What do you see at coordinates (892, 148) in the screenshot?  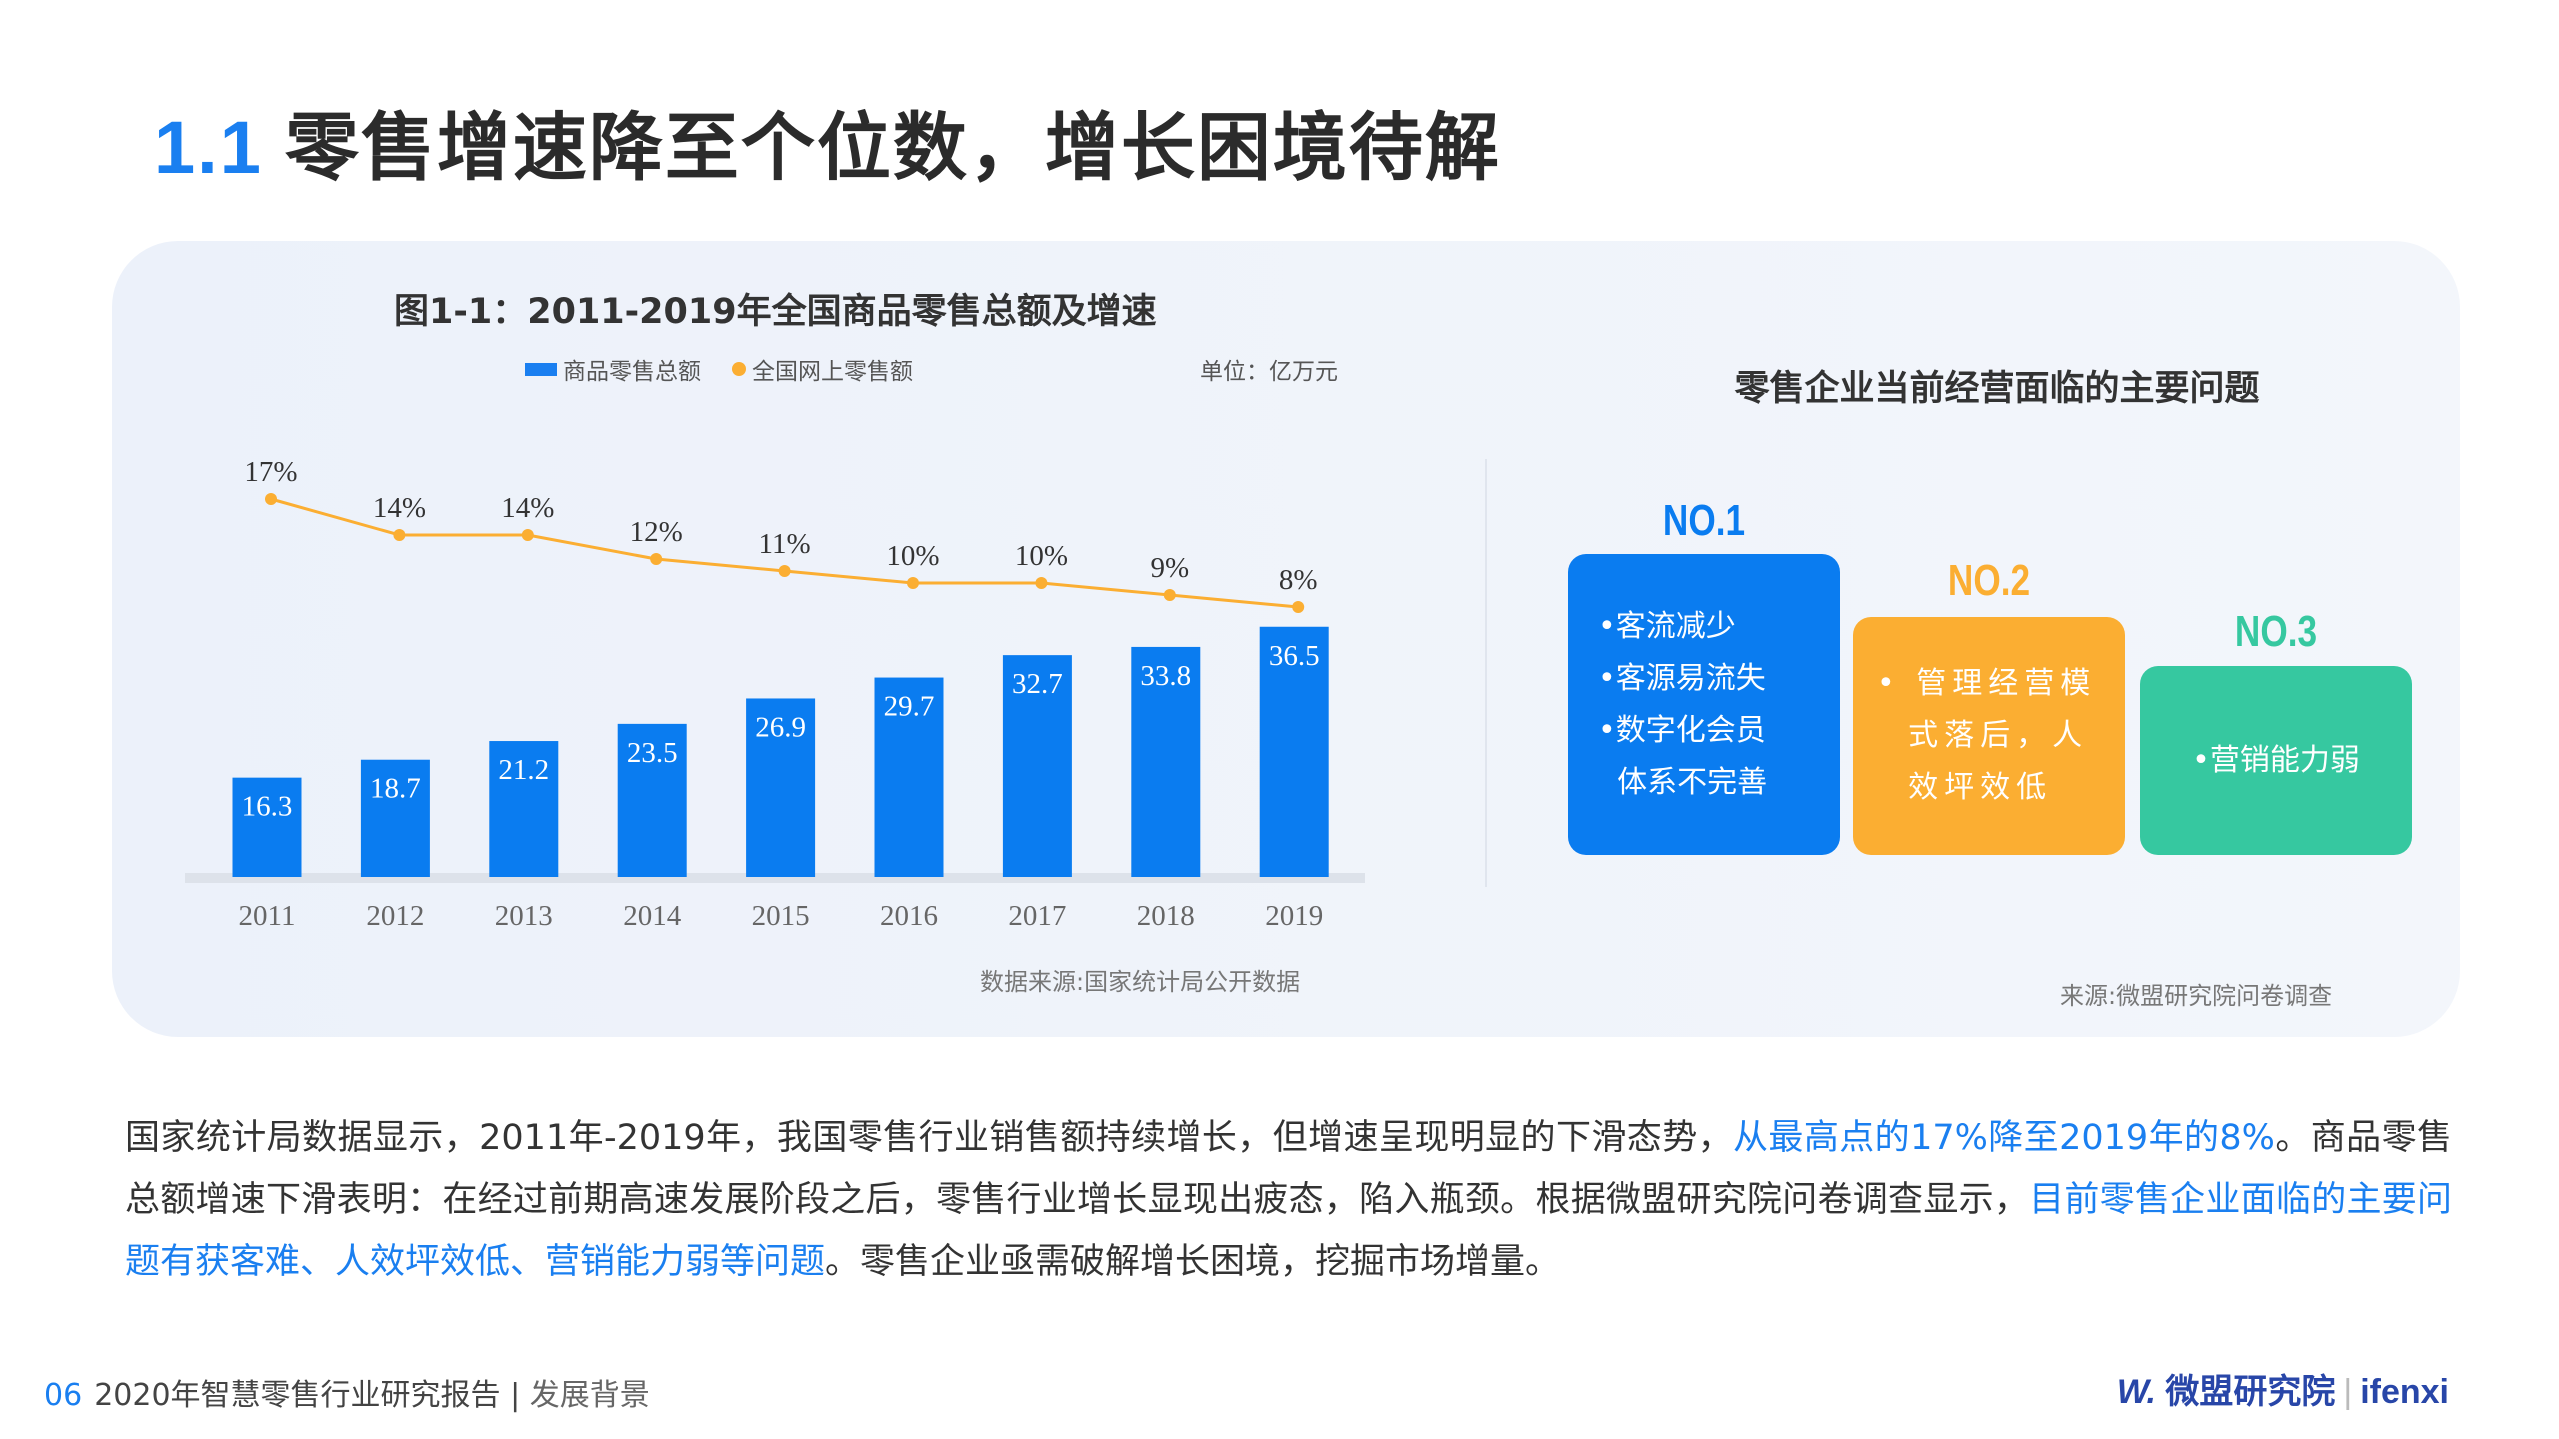 I see `title-text: 零售增速降至个位数，增长困境待解` at bounding box center [892, 148].